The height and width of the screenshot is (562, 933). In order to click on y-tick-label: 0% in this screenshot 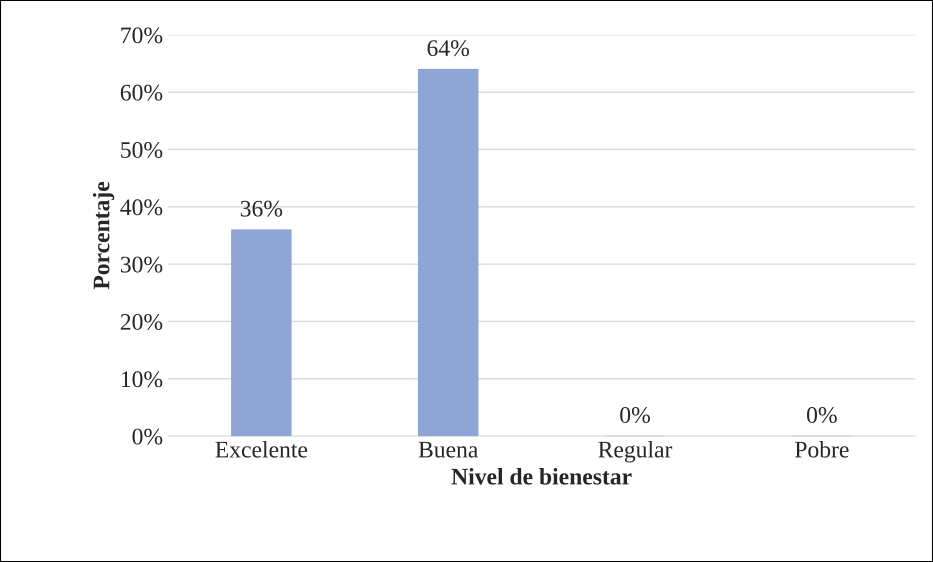, I will do `click(147, 436)`.